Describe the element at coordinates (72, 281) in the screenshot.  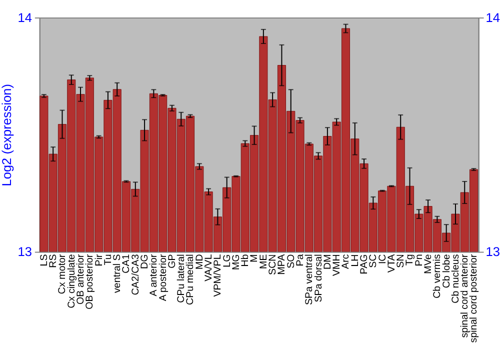
I see `x-tick-label: Cx cingulate` at that location.